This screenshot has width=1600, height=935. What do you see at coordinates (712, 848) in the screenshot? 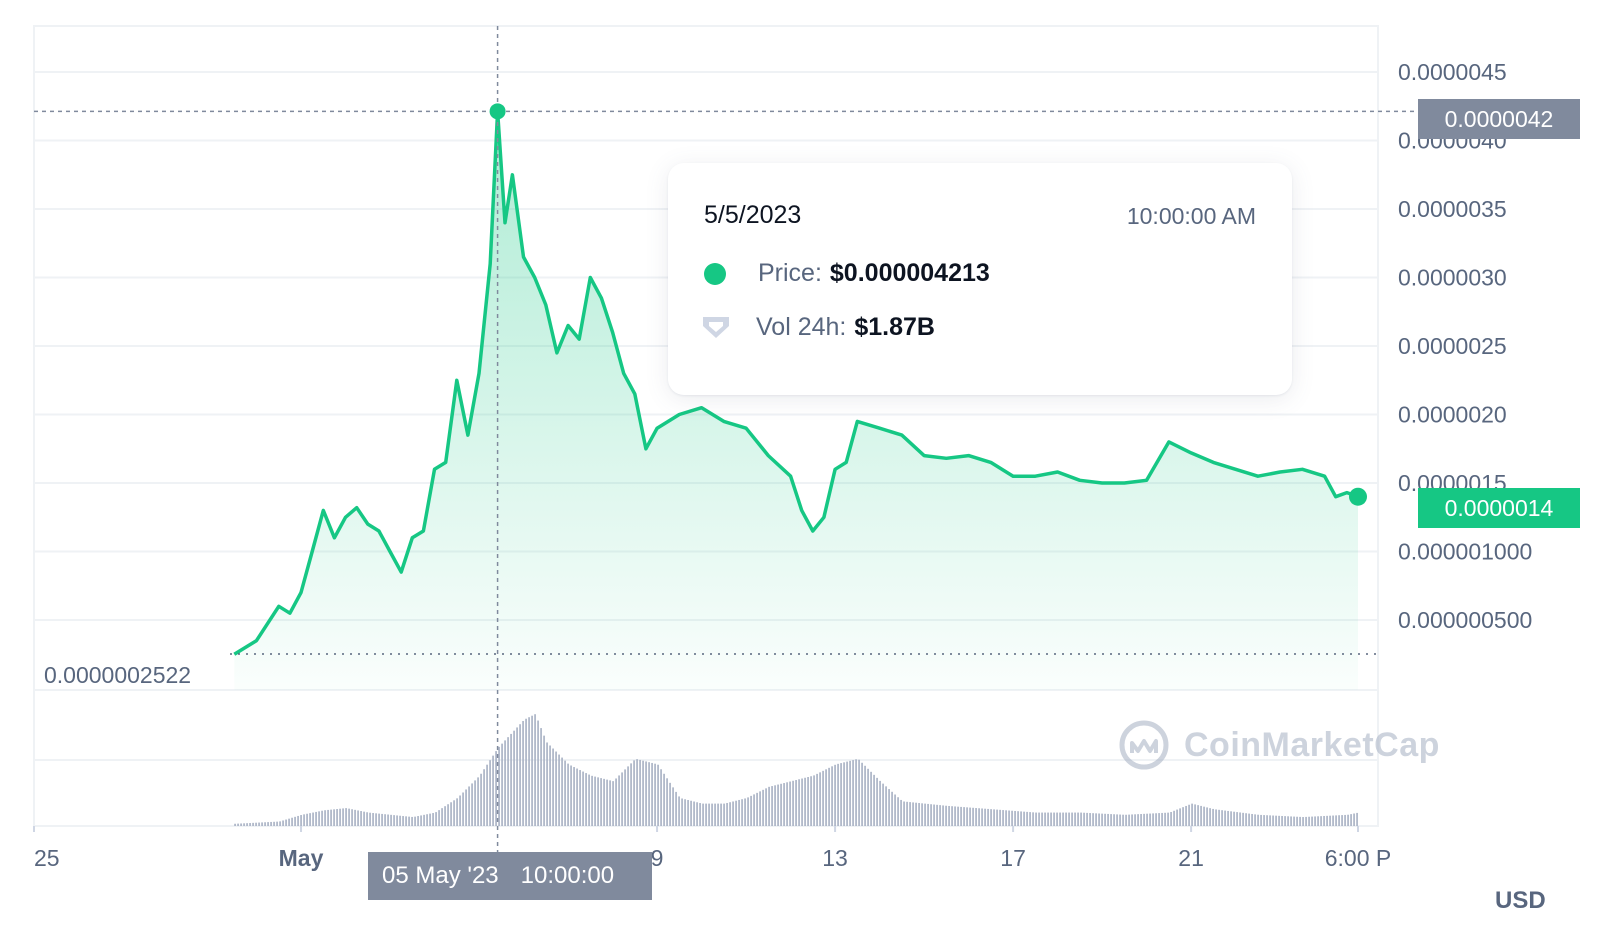
I see `x-axis: 25 May 9 13 17 21 6:00 P` at bounding box center [712, 848].